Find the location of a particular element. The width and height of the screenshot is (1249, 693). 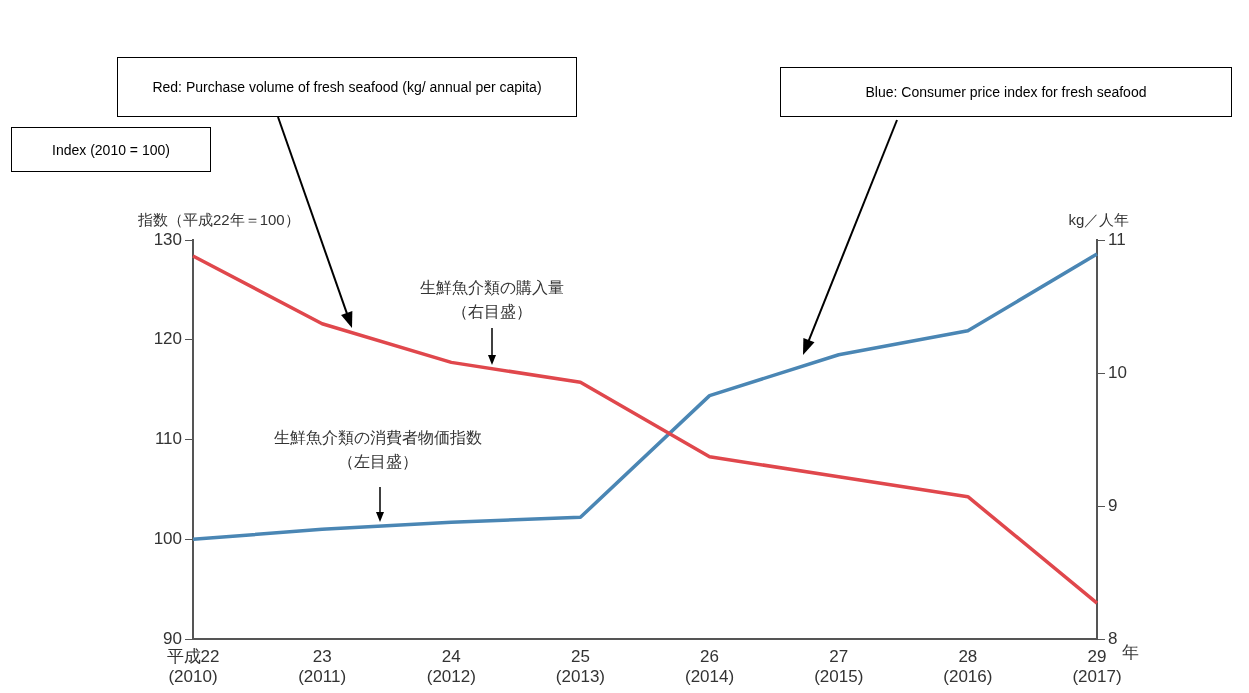

y2-tick-label: 8 is located at coordinates (1113, 638).